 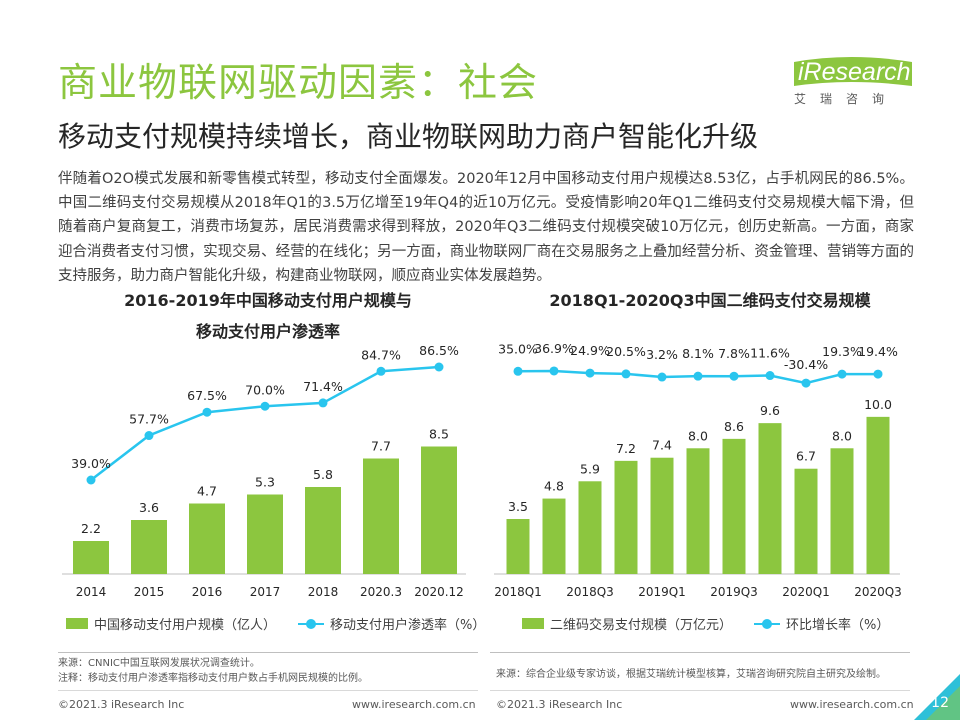 I want to click on bar-value-label: 7.4, so click(x=662, y=445).